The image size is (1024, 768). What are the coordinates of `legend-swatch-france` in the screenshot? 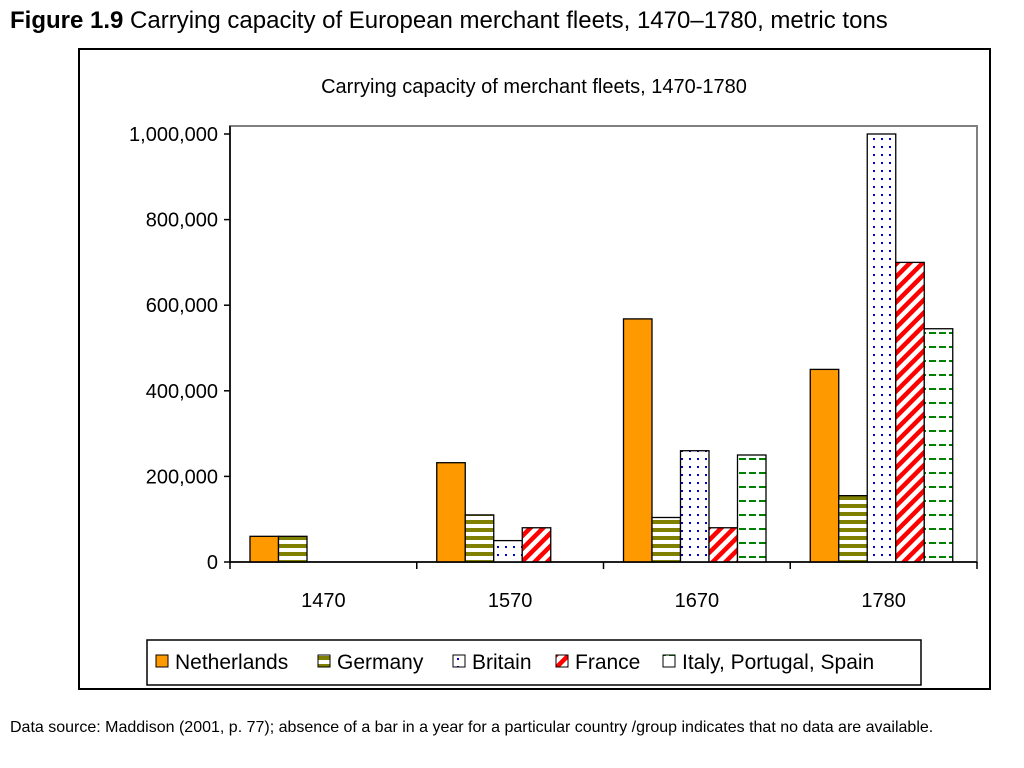 It's located at (562, 661).